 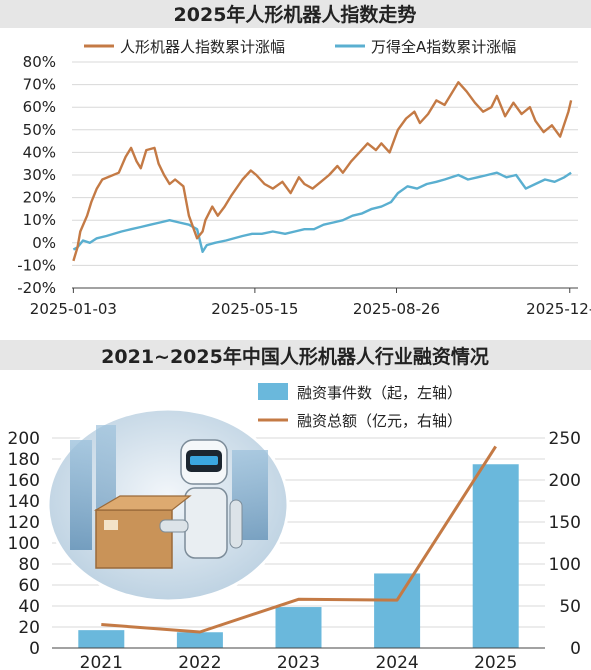 What do you see at coordinates (570, 607) in the screenshot?
I see `right-axis-tick-label: 50` at bounding box center [570, 607].